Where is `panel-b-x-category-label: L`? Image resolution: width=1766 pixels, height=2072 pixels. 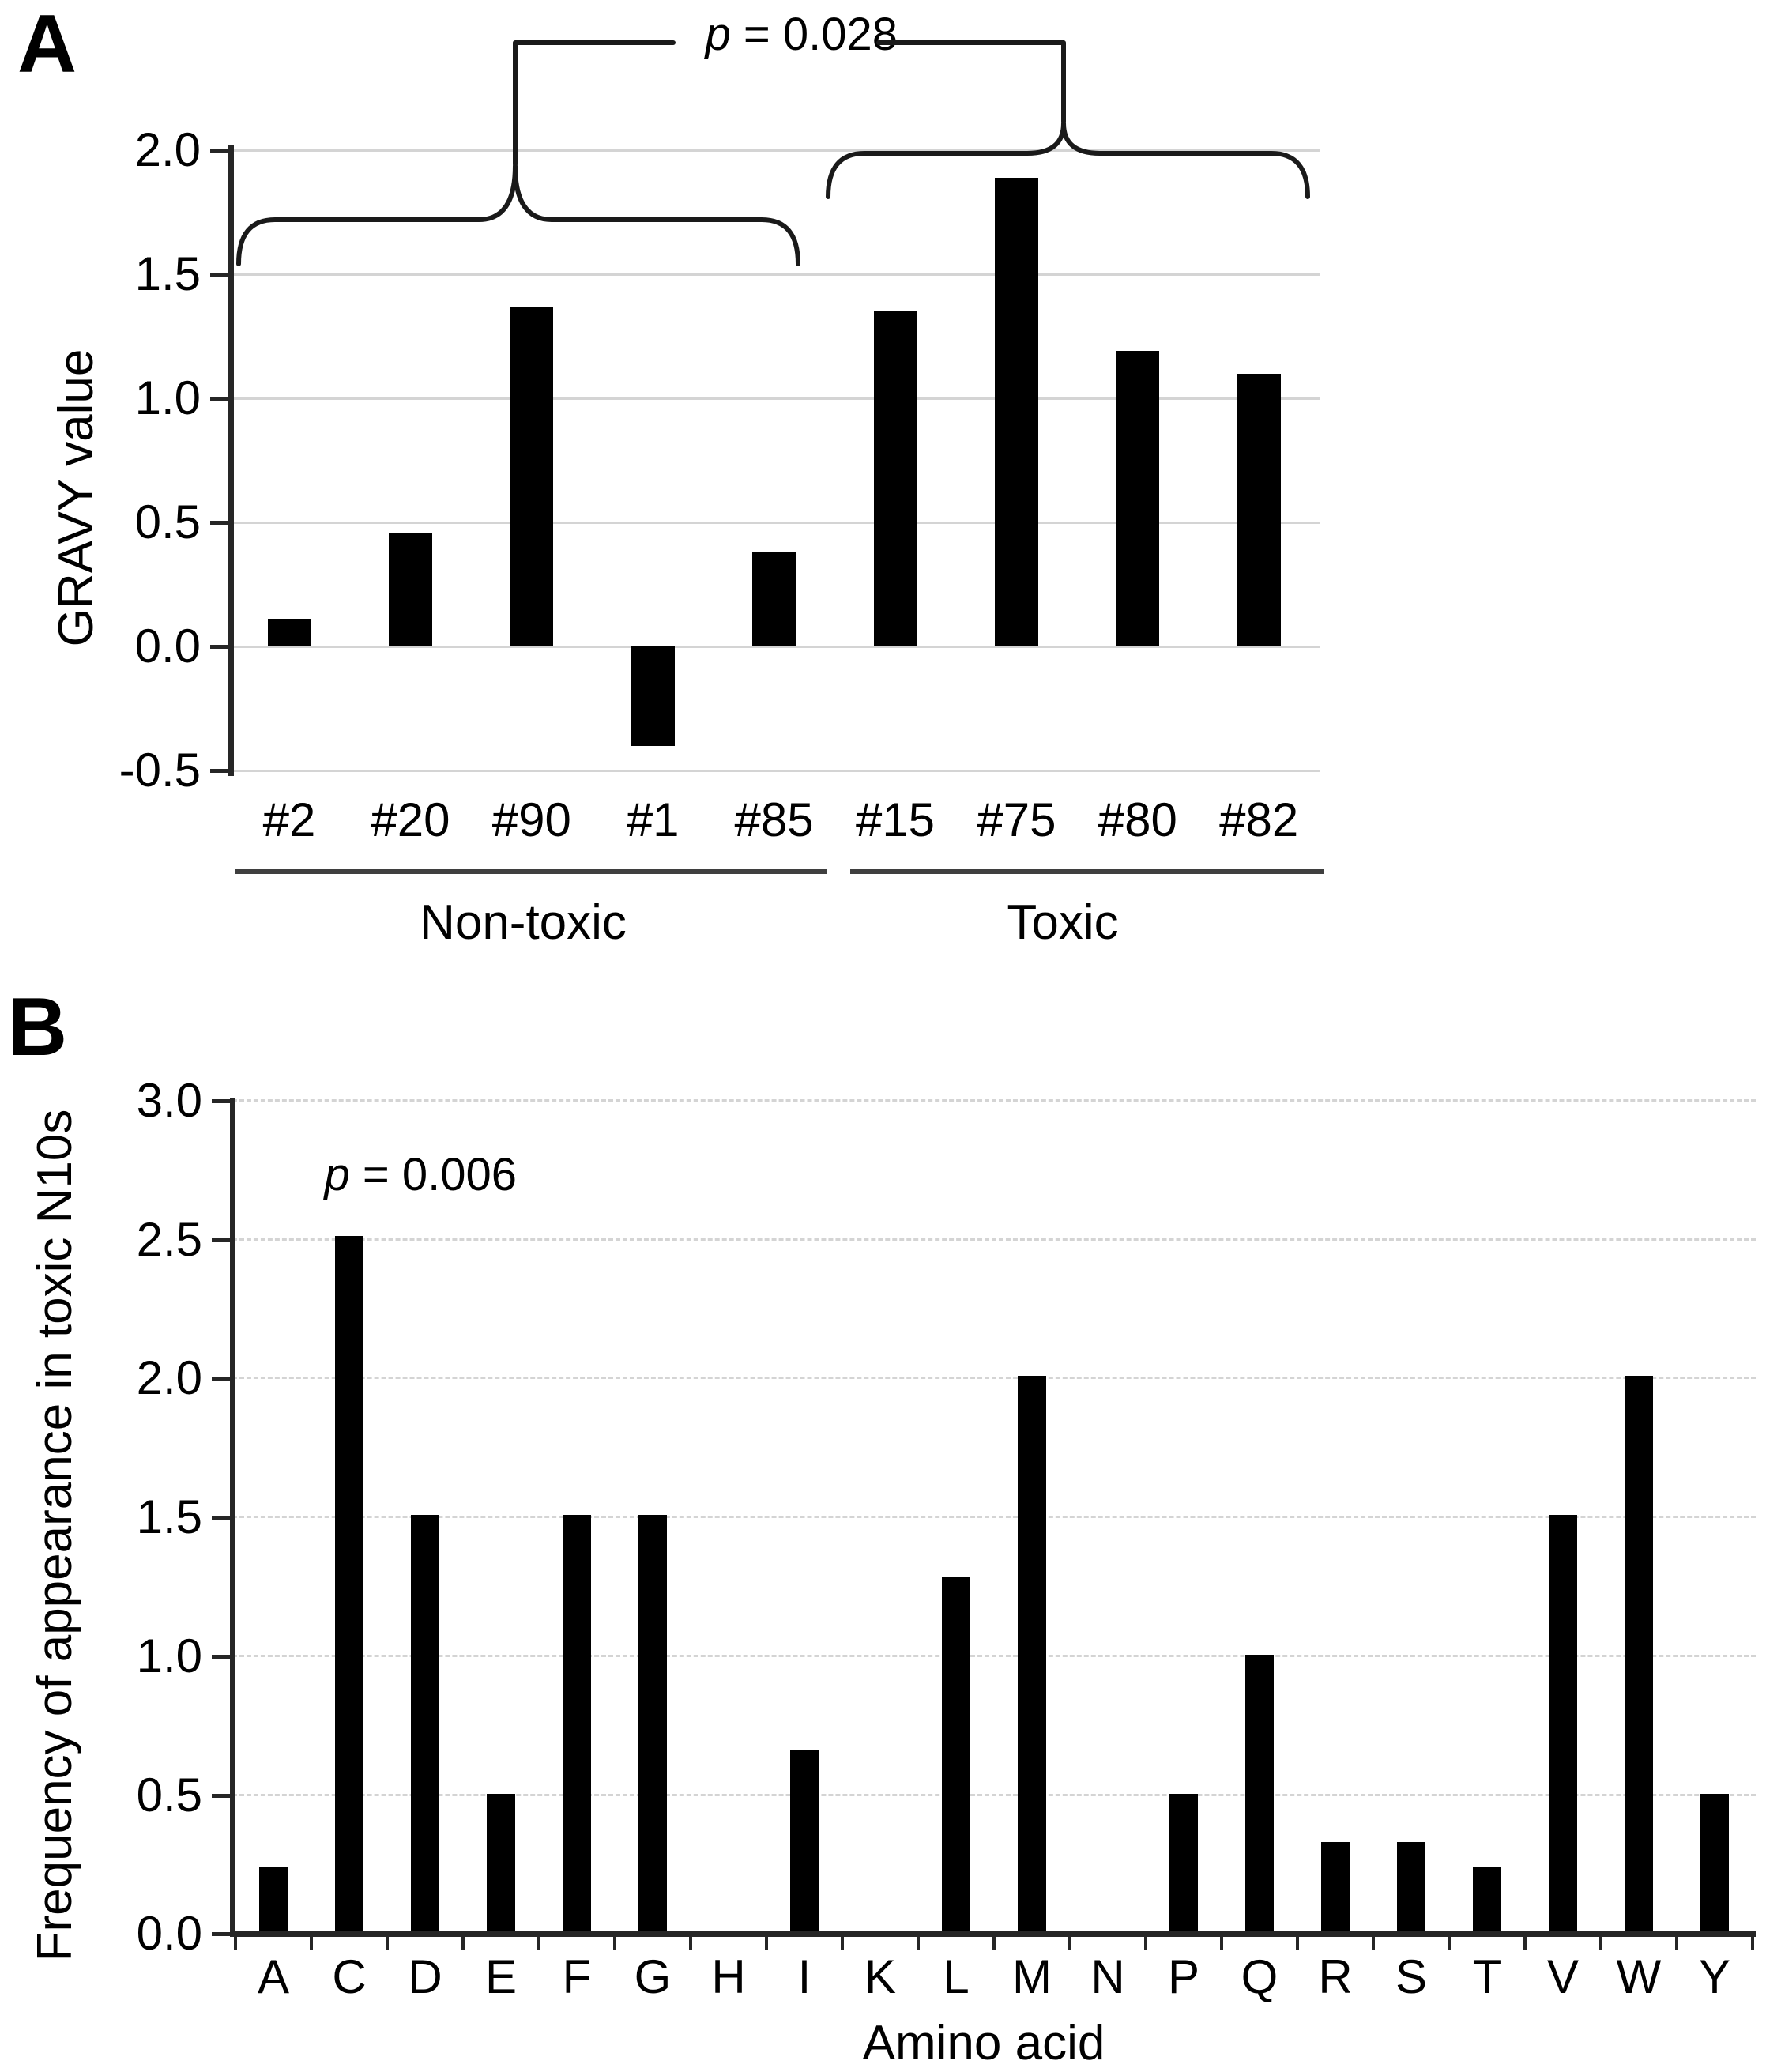 panel-b-x-category-label: L is located at coordinates (956, 1976).